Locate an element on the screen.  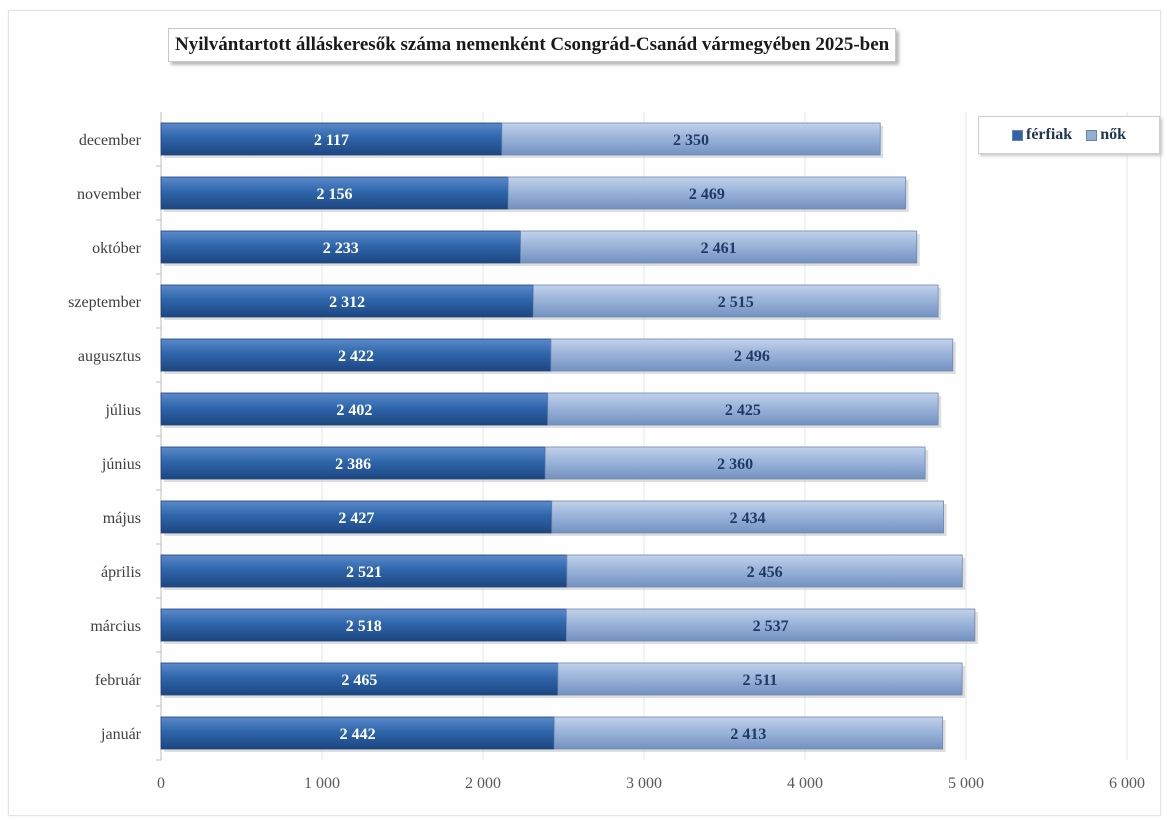
data-label: 2 537 is located at coordinates (771, 626).